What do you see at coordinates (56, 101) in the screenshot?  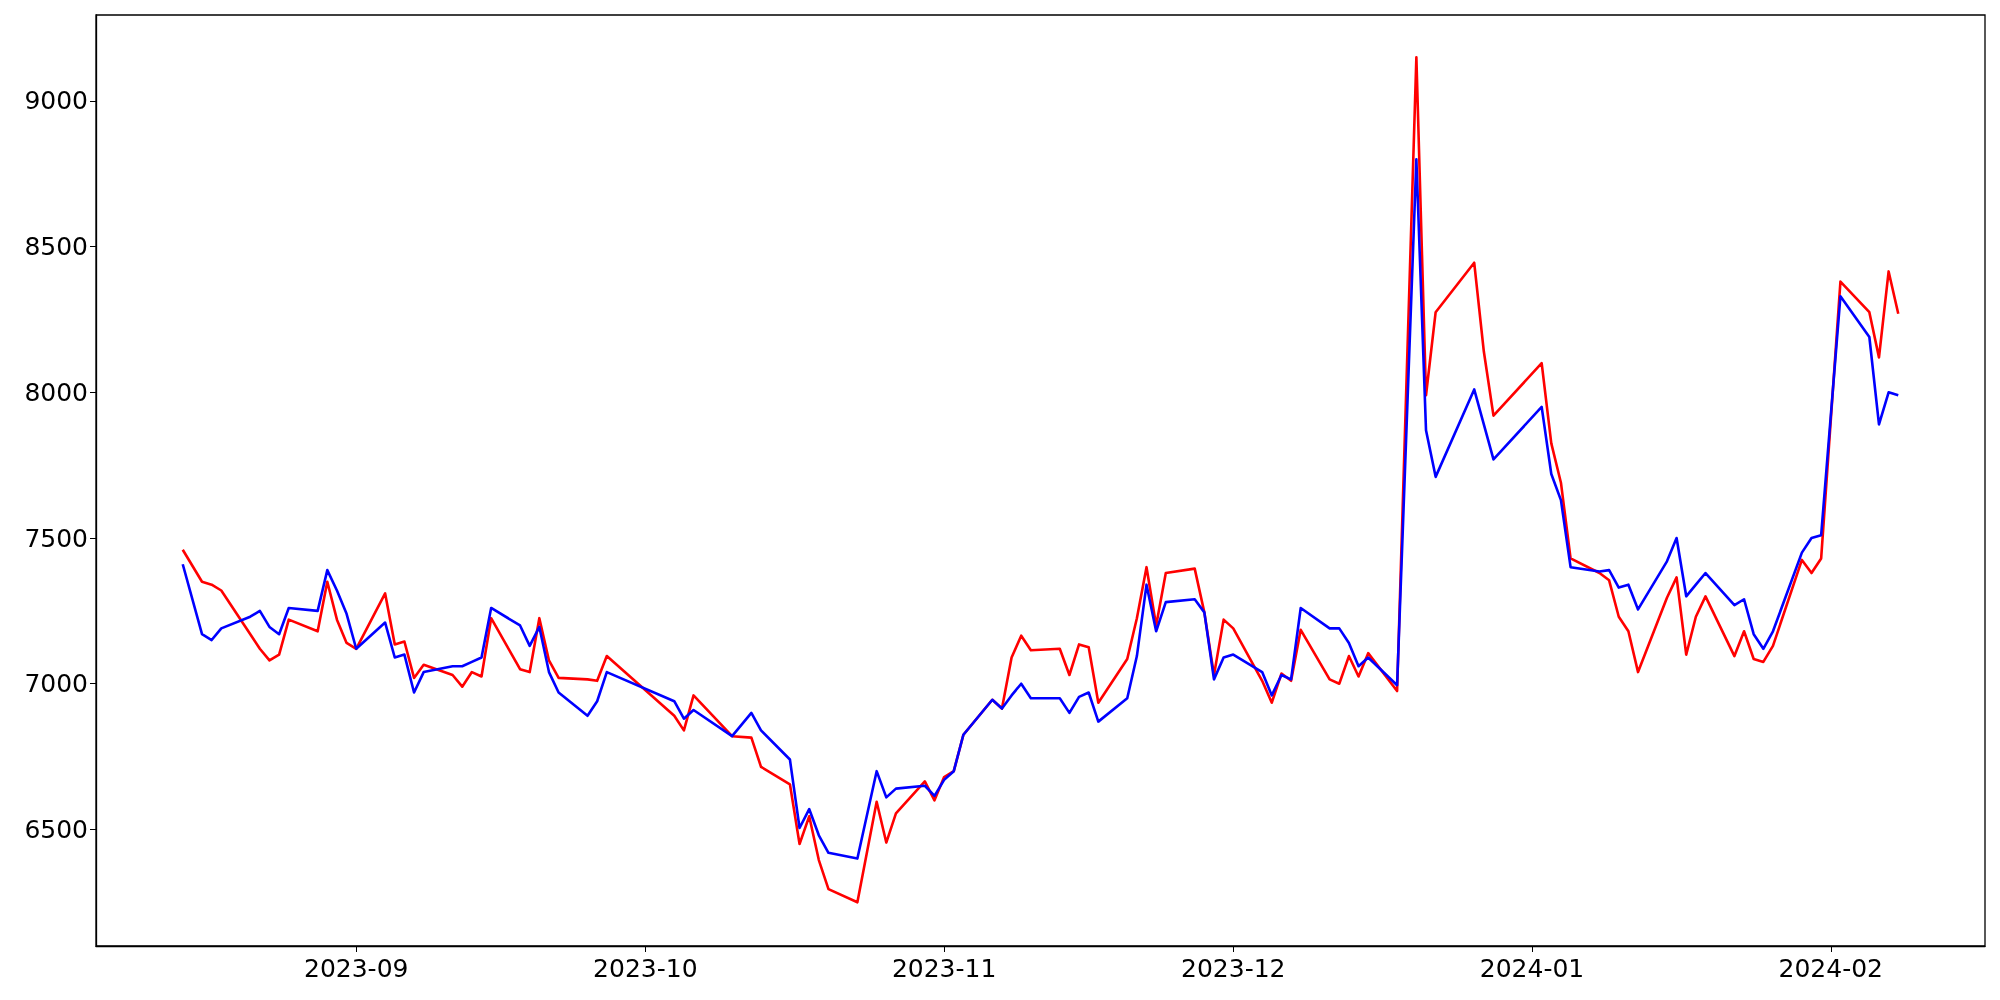 I see `y-tick-label: 9000` at bounding box center [56, 101].